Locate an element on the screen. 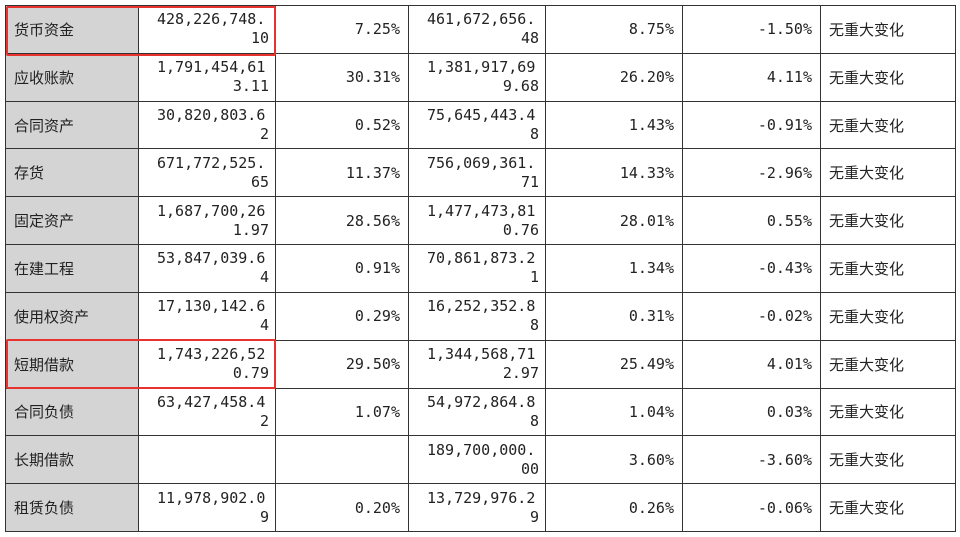  current-amount-line1: 17,130,142.6 is located at coordinates (211, 306).